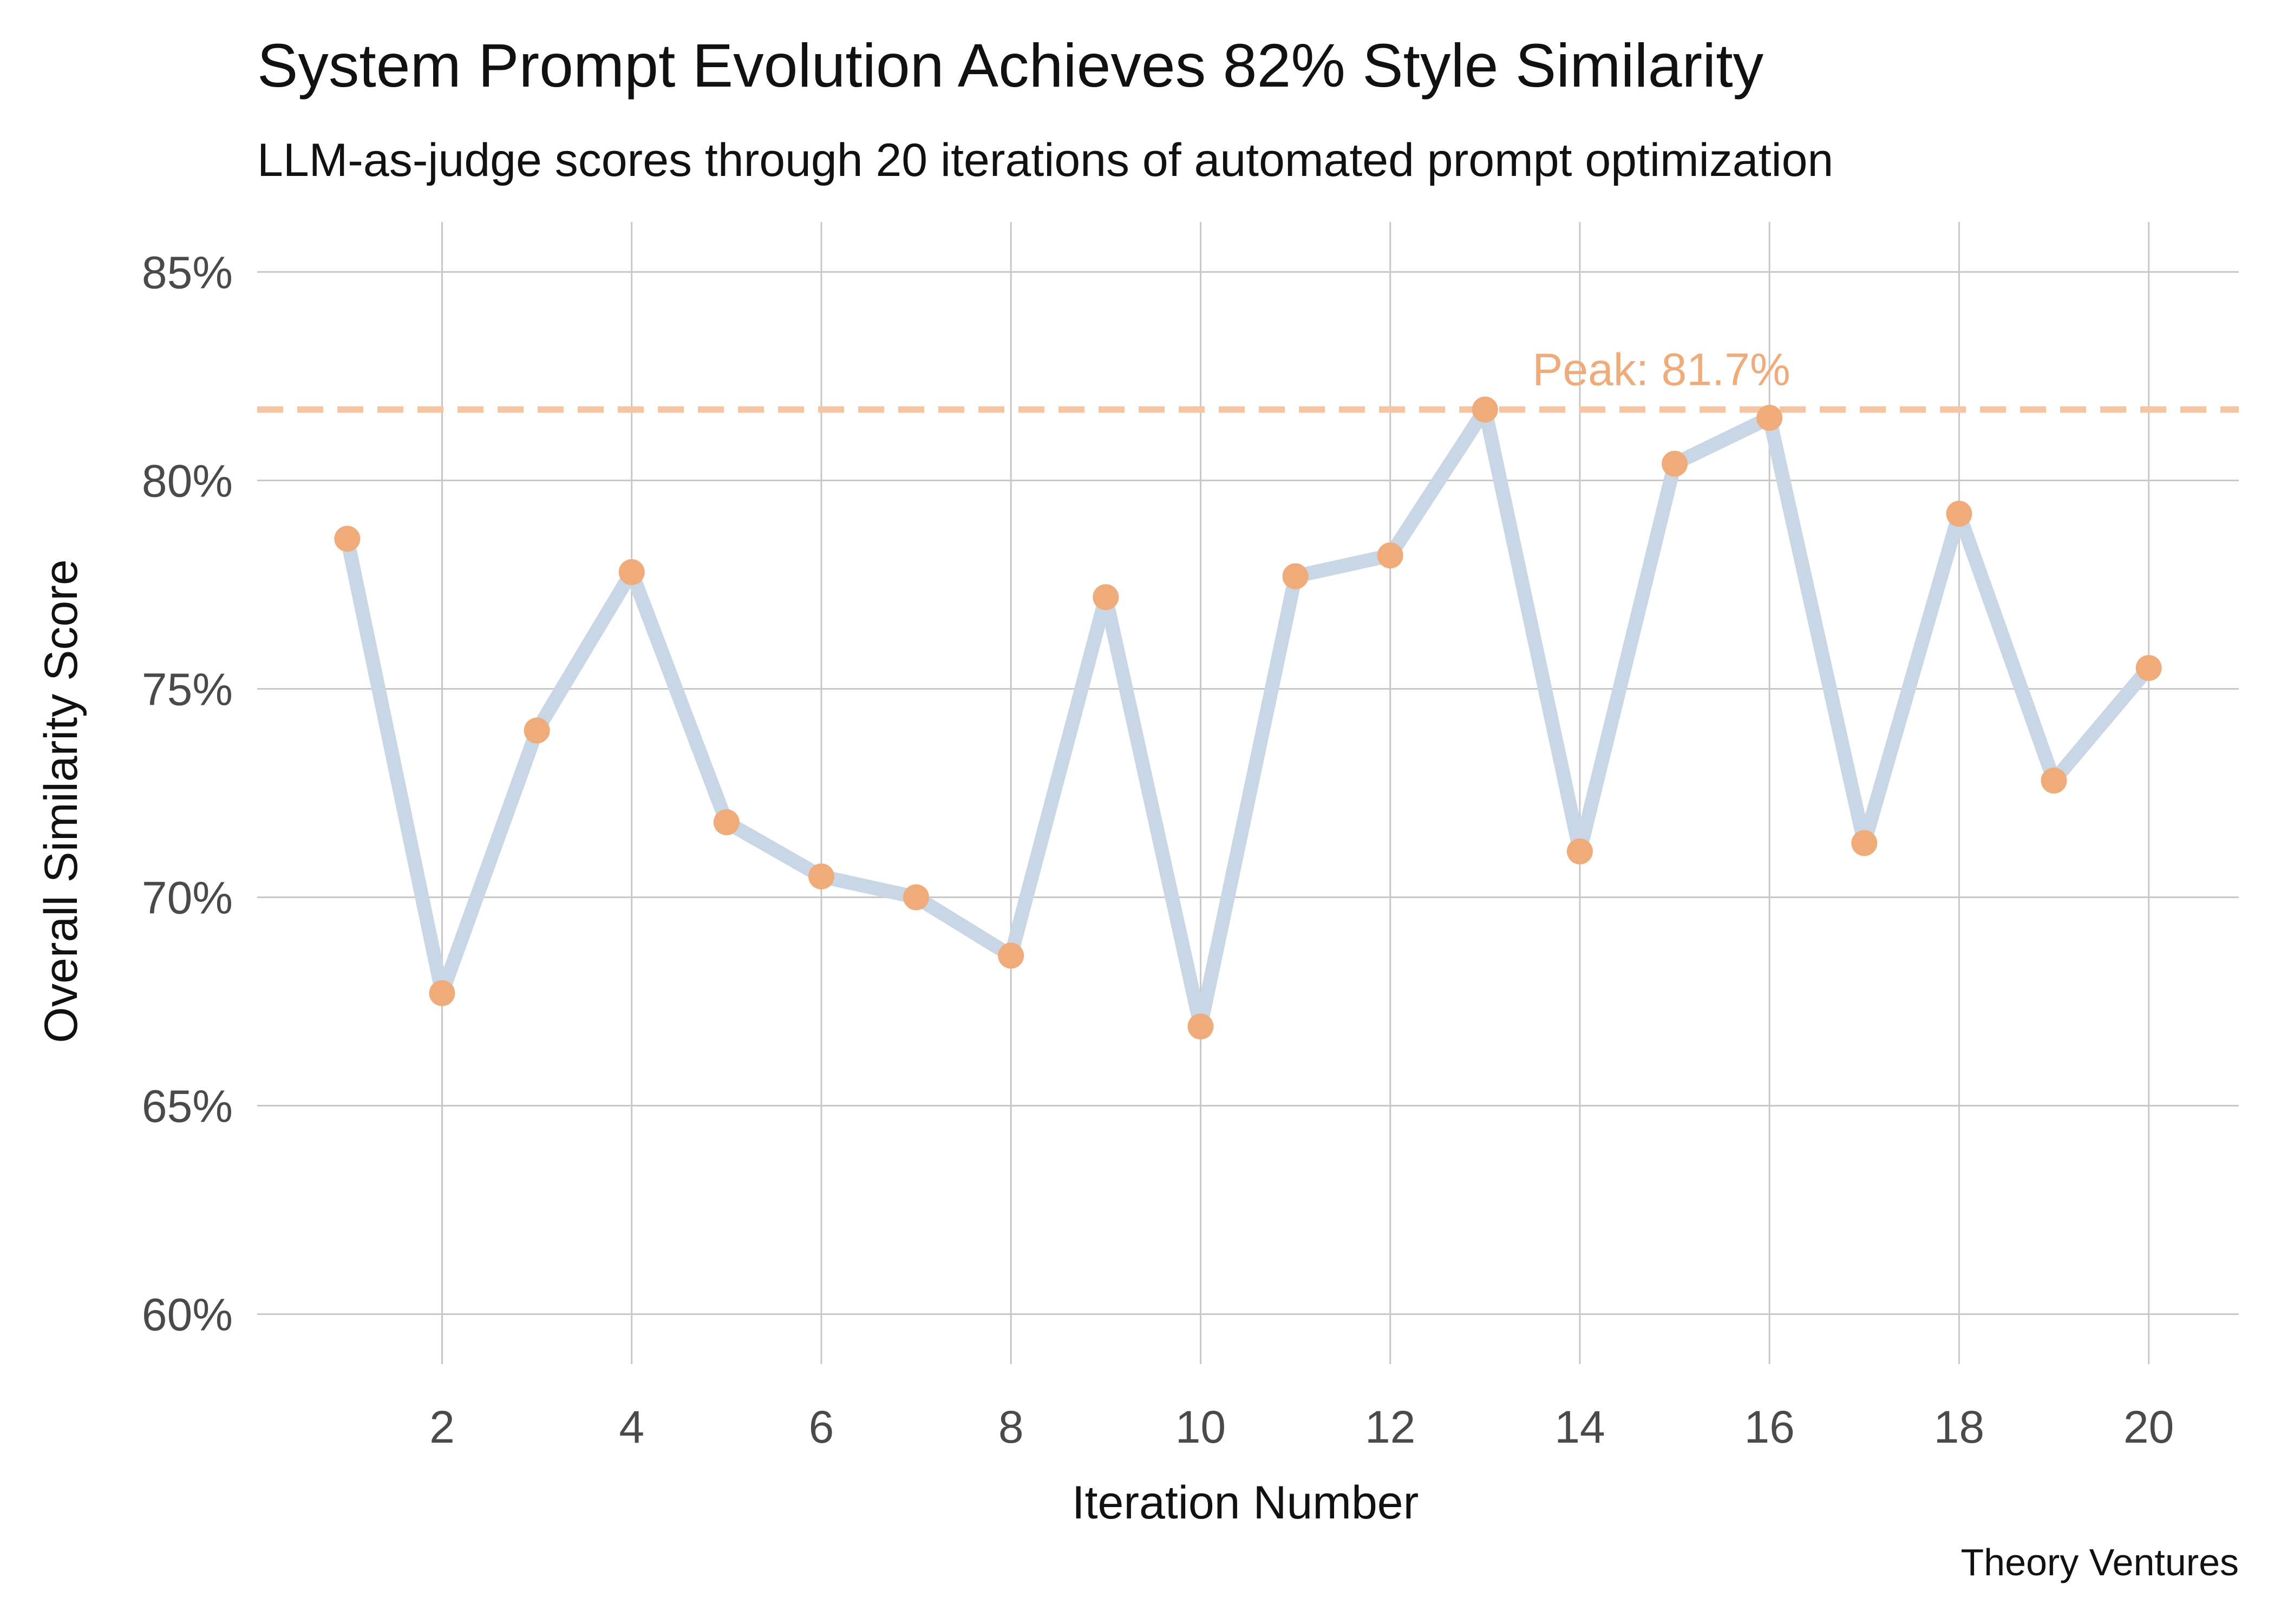 The width and height of the screenshot is (2274, 1624). I want to click on x-tick-label: 4, so click(632, 1427).